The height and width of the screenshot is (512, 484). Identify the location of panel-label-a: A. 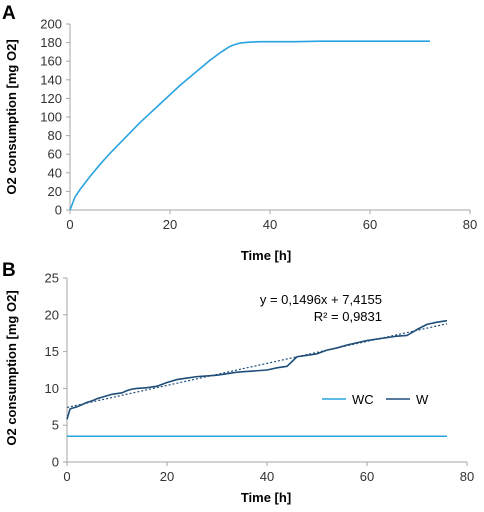
(9, 13).